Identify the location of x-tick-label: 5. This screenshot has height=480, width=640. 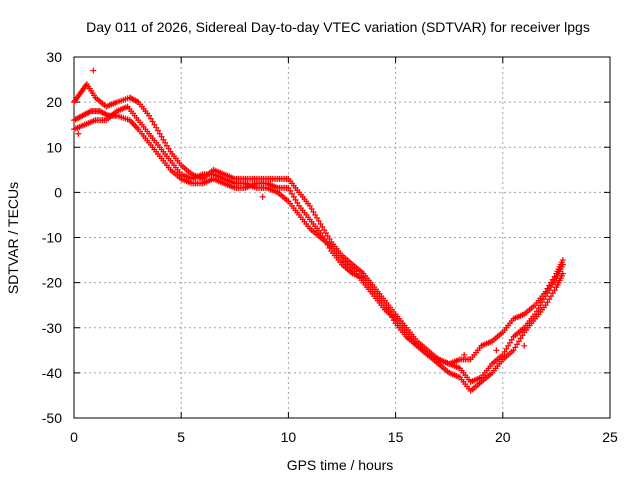
(181, 437).